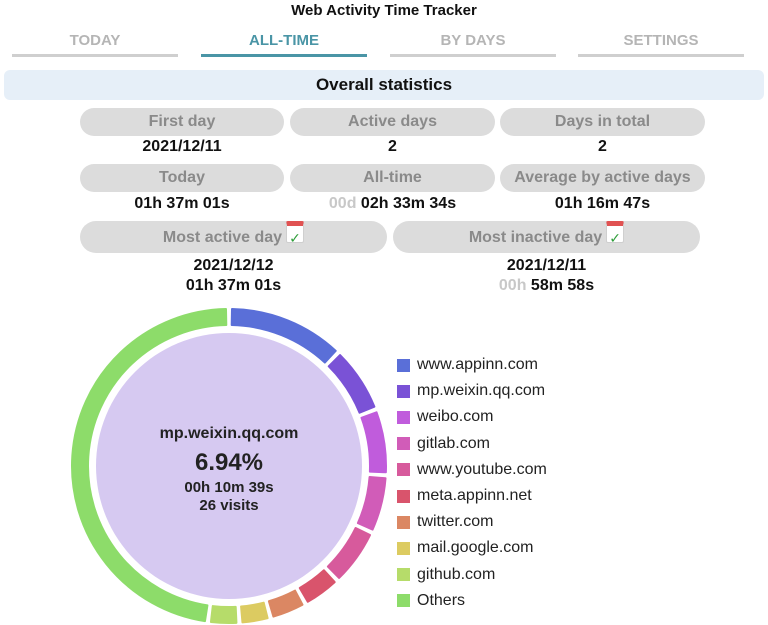 Image resolution: width=768 pixels, height=625 pixels. What do you see at coordinates (441, 600) in the screenshot?
I see `legend-label: Others` at bounding box center [441, 600].